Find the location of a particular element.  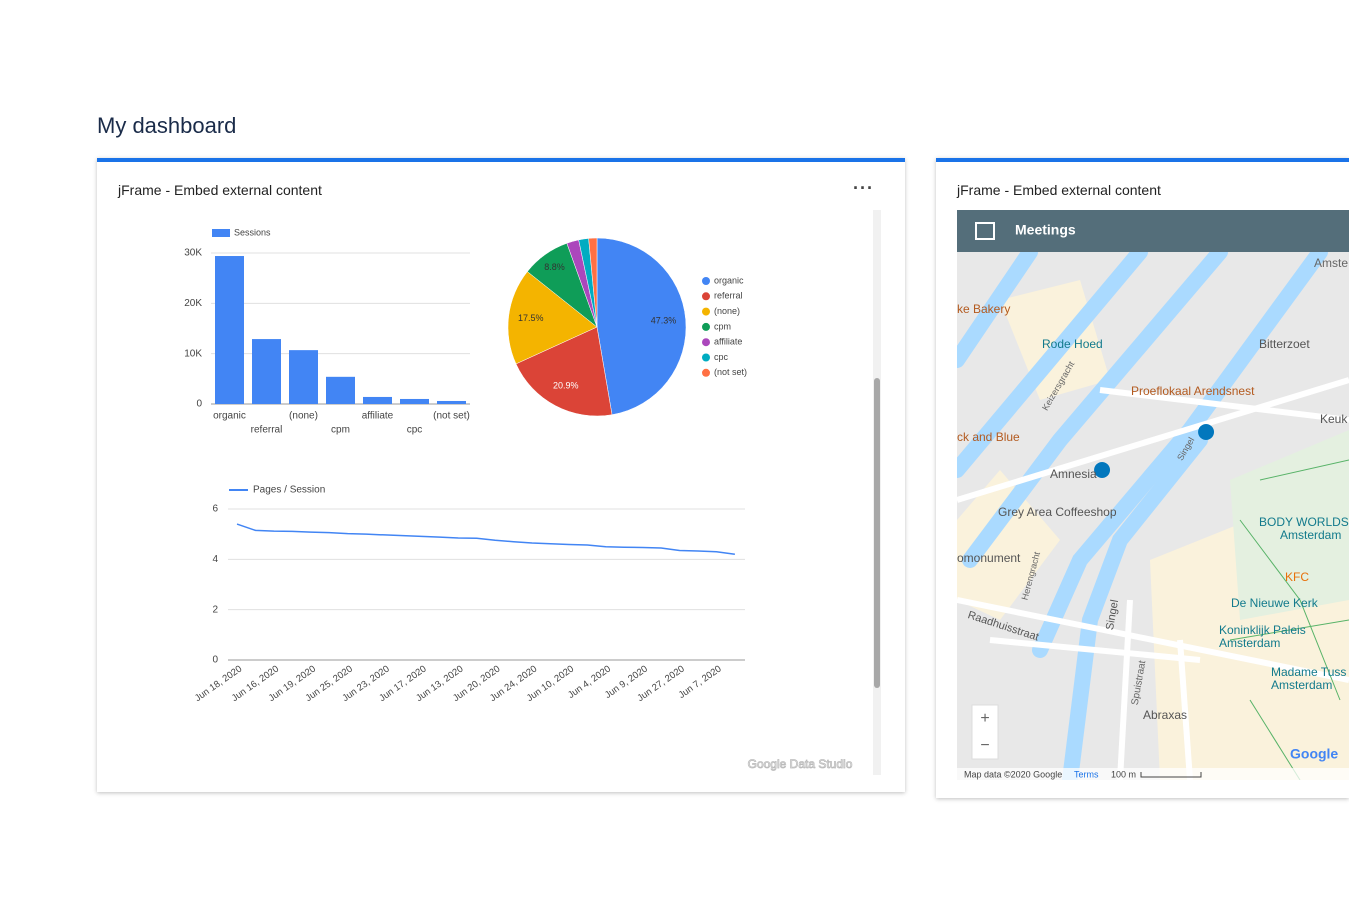

legend-label: cpc is located at coordinates (721, 357).